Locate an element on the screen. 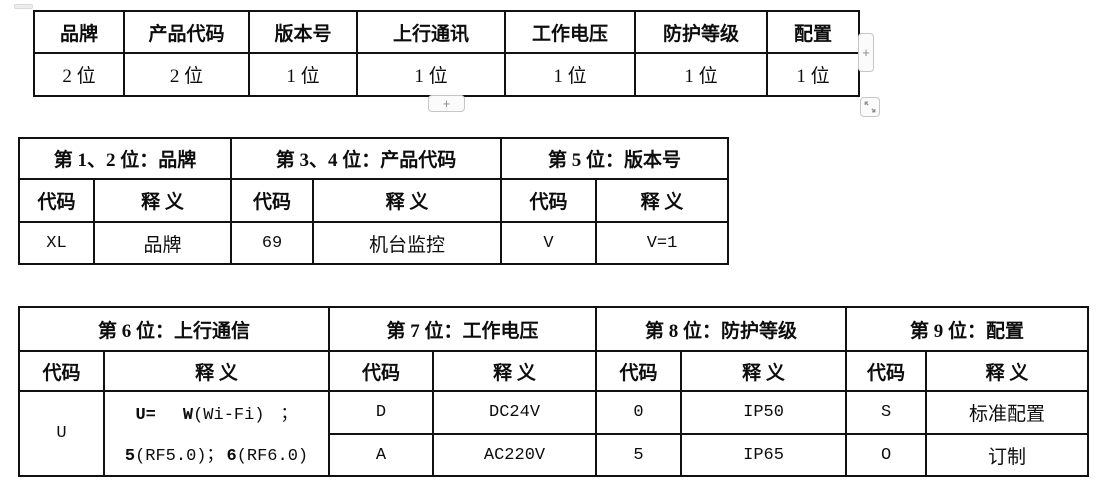 This screenshot has width=1100, height=500. uplink-token: 6 is located at coordinates (231, 456).